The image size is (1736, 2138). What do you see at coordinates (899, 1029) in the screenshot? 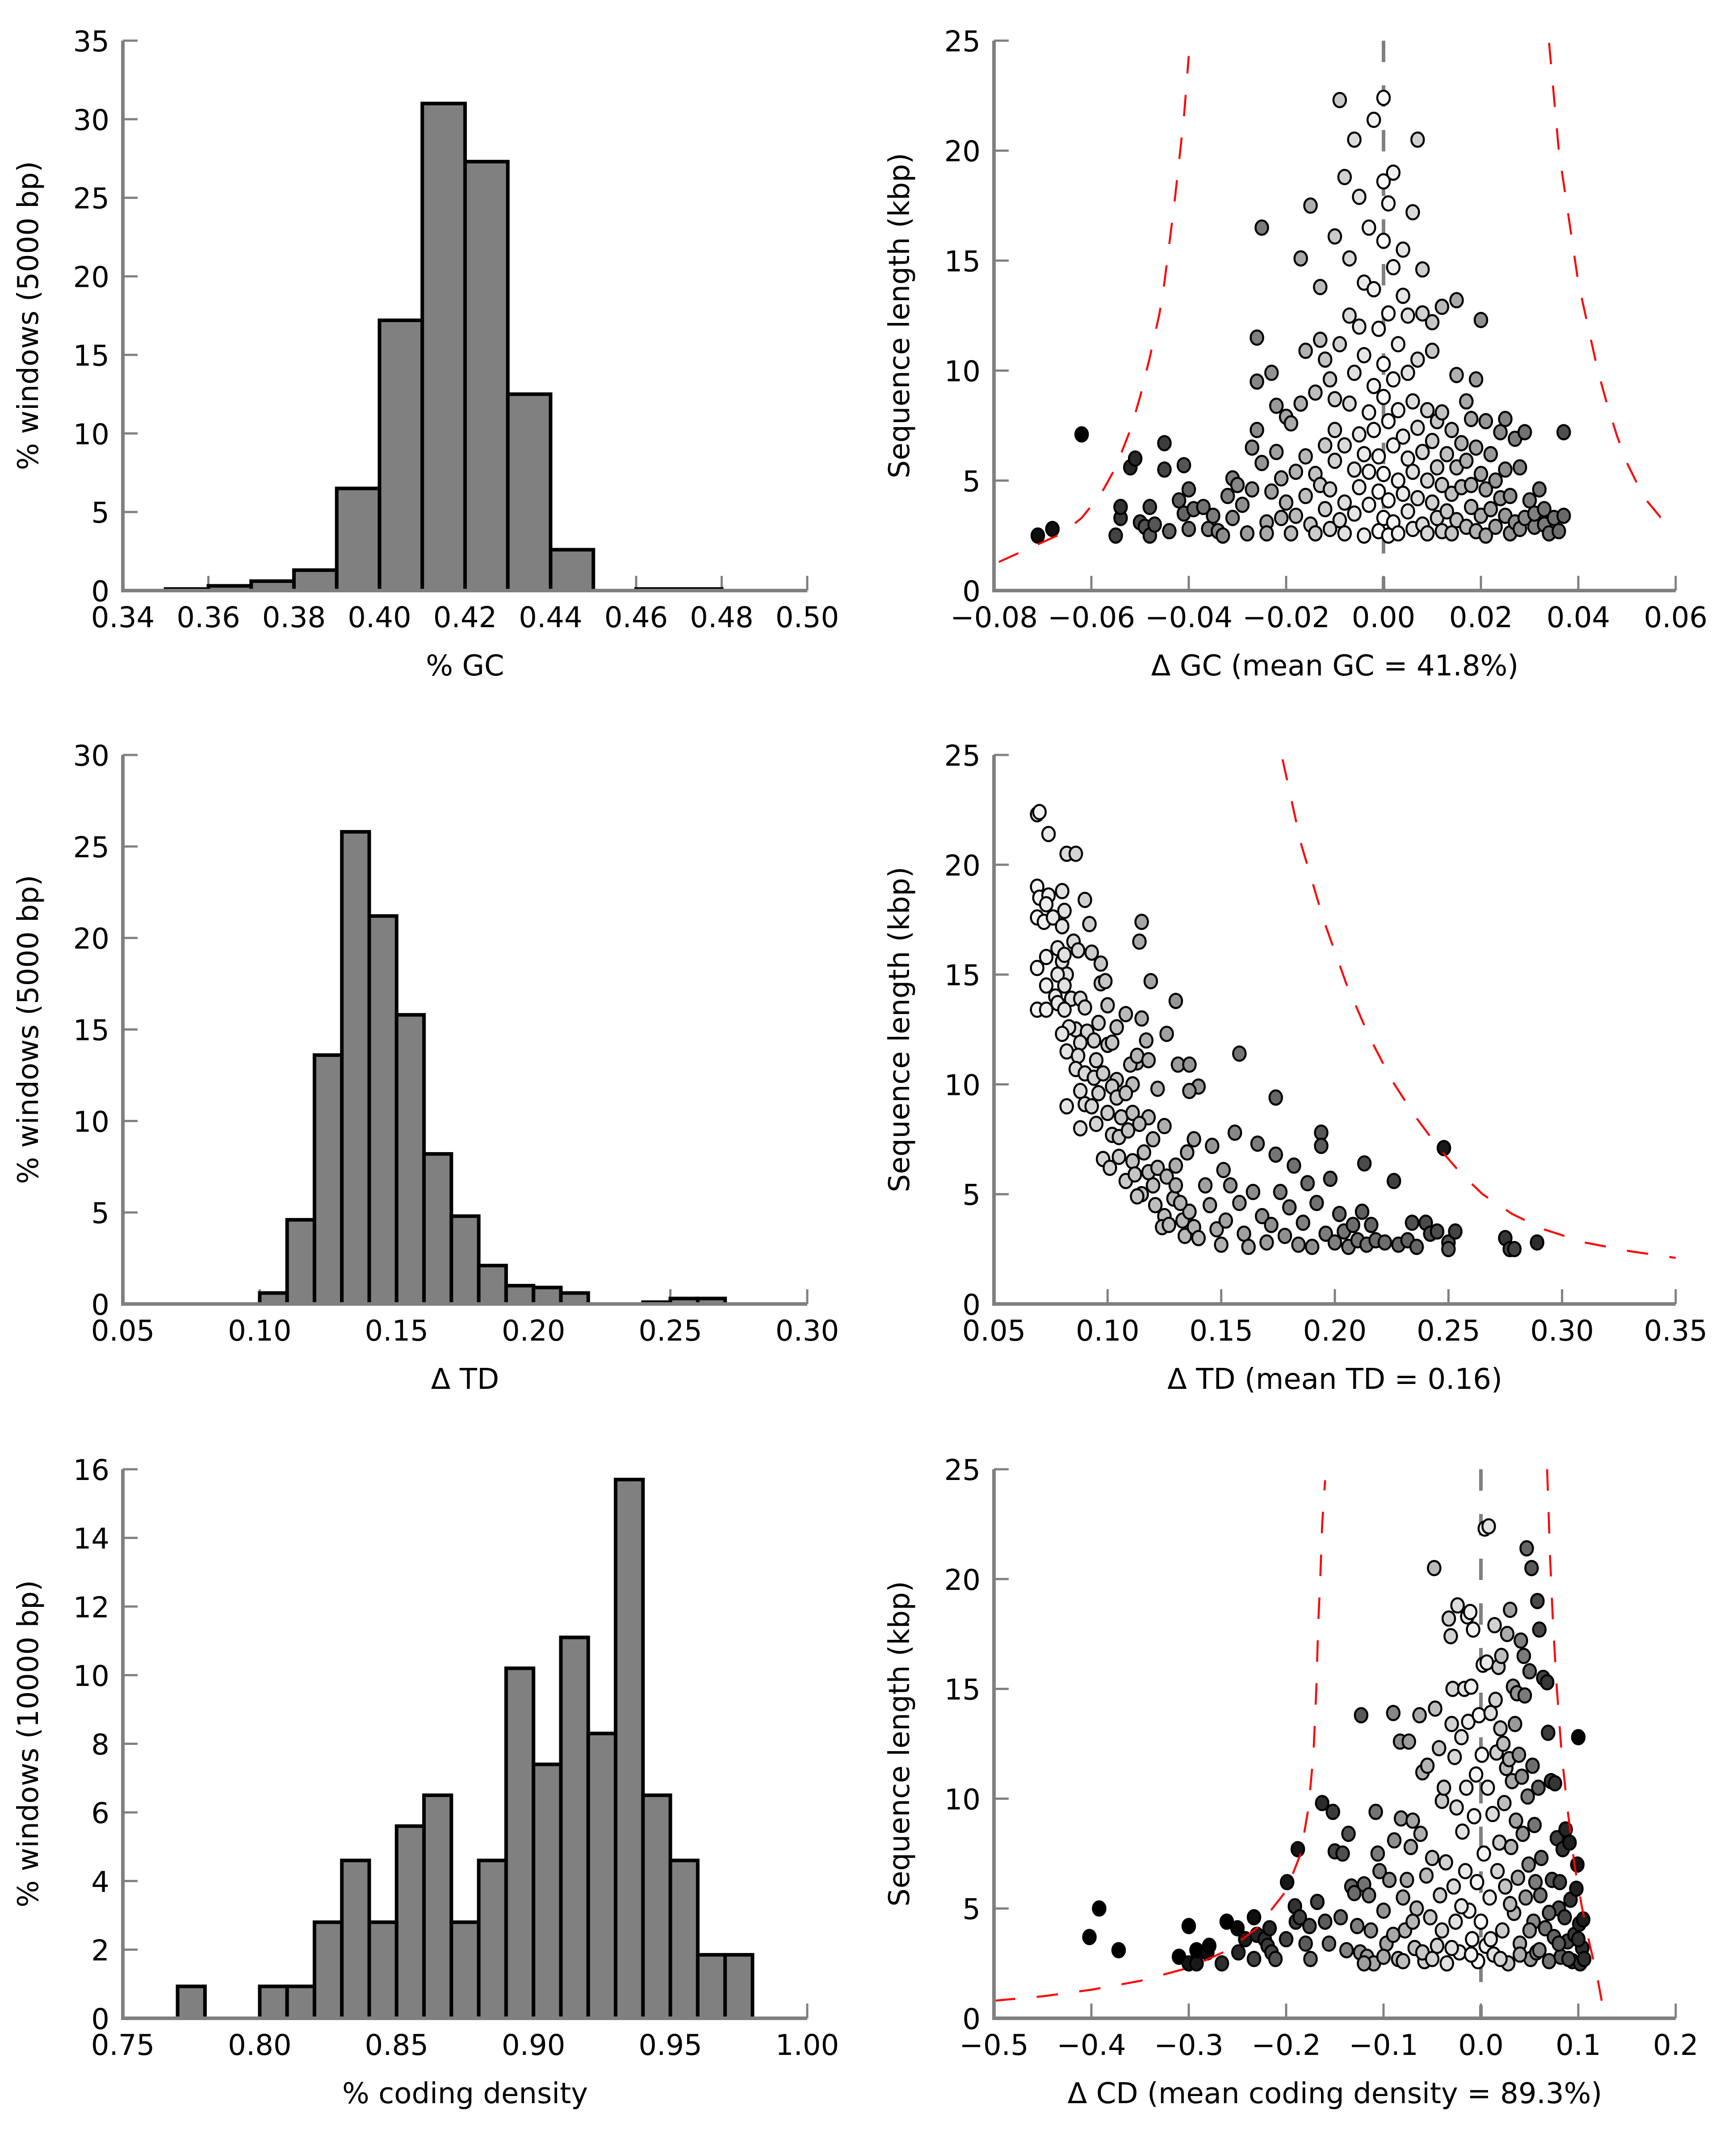
I see `y-axis-title: Sequence length (kbp)` at bounding box center [899, 1029].